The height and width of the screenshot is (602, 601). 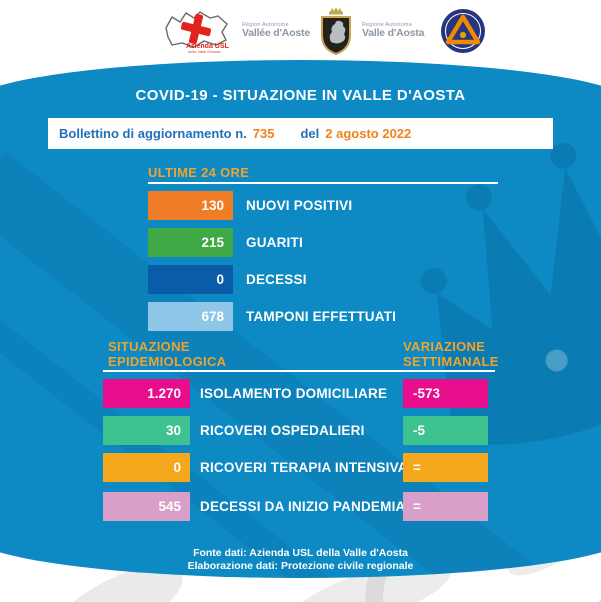 I want to click on stat-label: TAMPONI EFFETTUATI, so click(x=321, y=316).